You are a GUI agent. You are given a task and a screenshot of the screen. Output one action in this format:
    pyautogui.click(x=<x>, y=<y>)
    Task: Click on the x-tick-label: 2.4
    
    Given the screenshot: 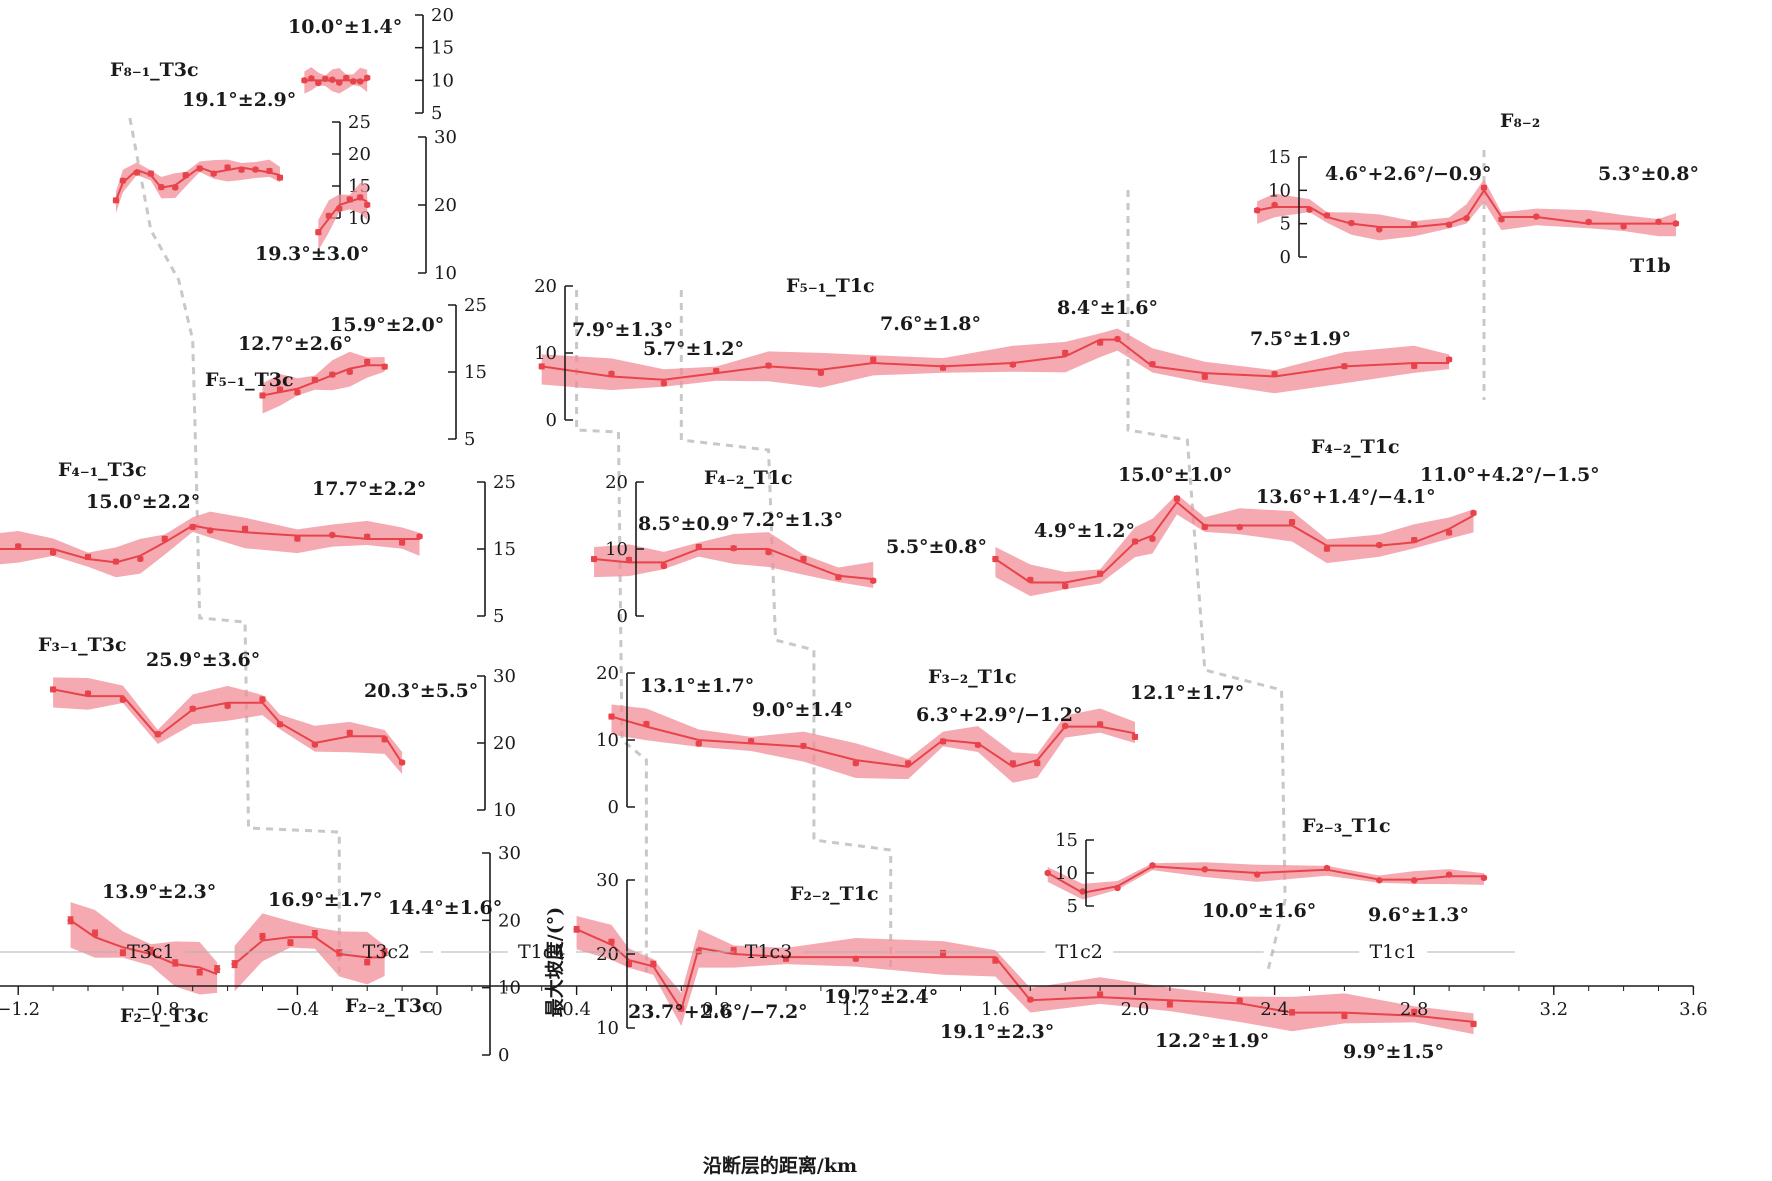 What is the action you would take?
    pyautogui.click(x=1274, y=1009)
    